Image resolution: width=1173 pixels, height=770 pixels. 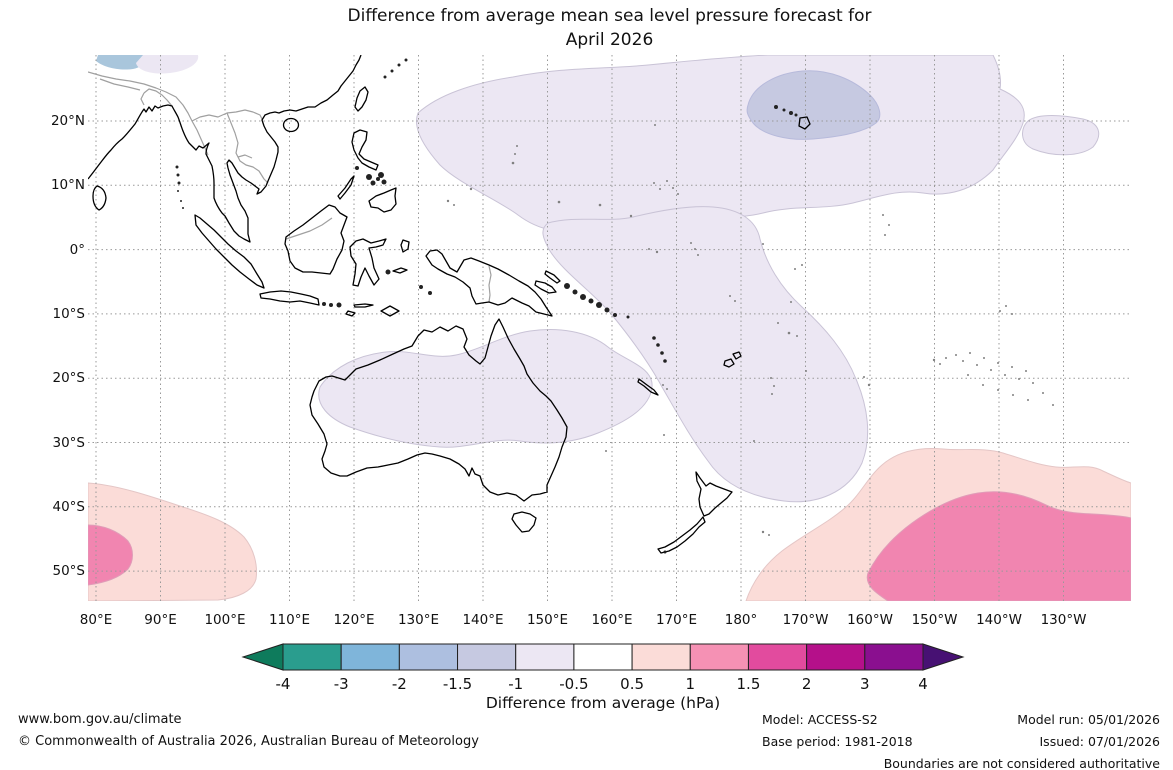 I want to click on country-borders, so click(x=289, y=187).